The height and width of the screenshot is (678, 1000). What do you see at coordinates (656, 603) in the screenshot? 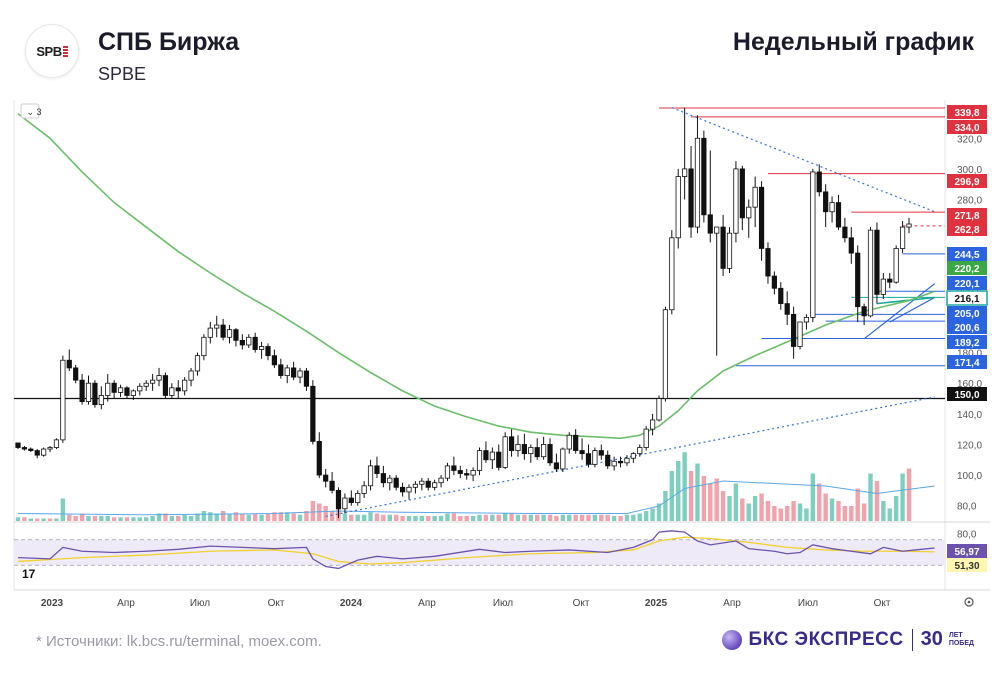
I see `time-axis-label: 2025` at bounding box center [656, 603].